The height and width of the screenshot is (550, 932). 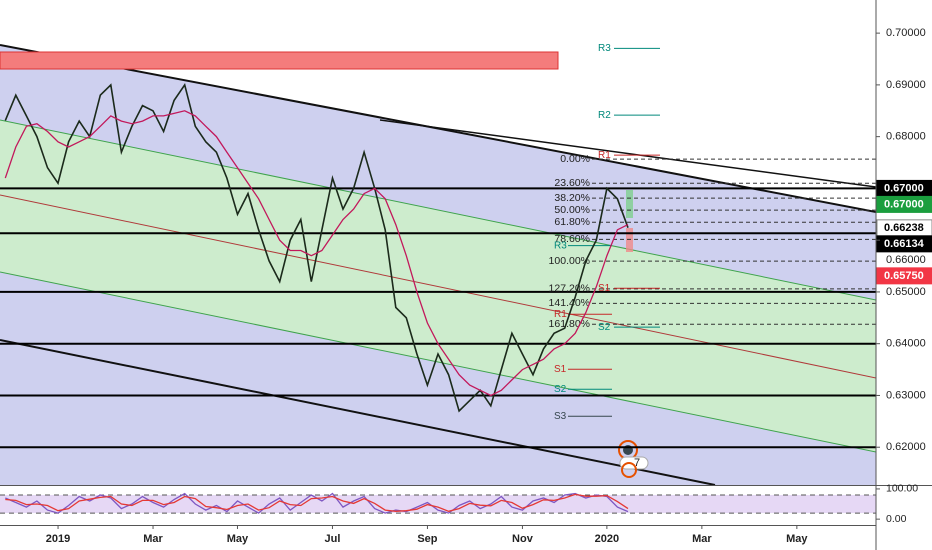 I want to click on price-label: 0.66238, so click(x=904, y=228).